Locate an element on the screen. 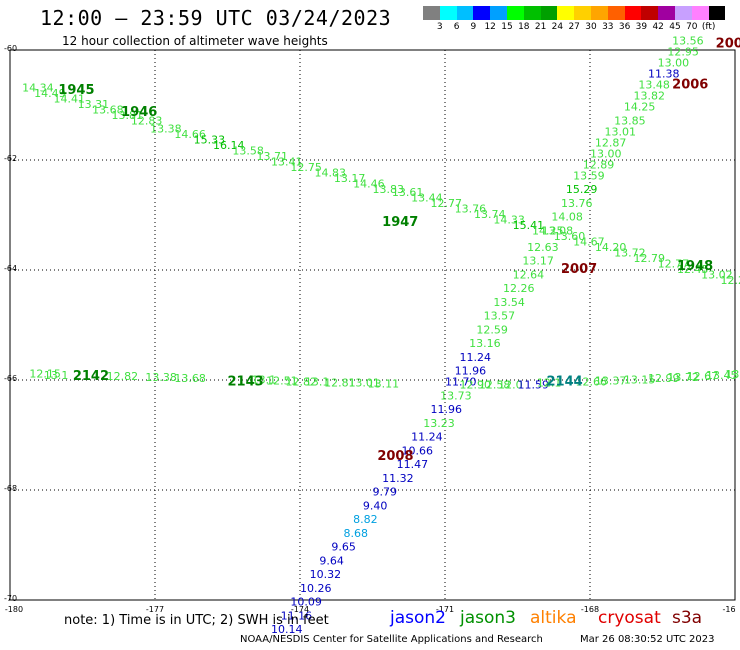  lon-tick-label: -168 is located at coordinates (590, 609).